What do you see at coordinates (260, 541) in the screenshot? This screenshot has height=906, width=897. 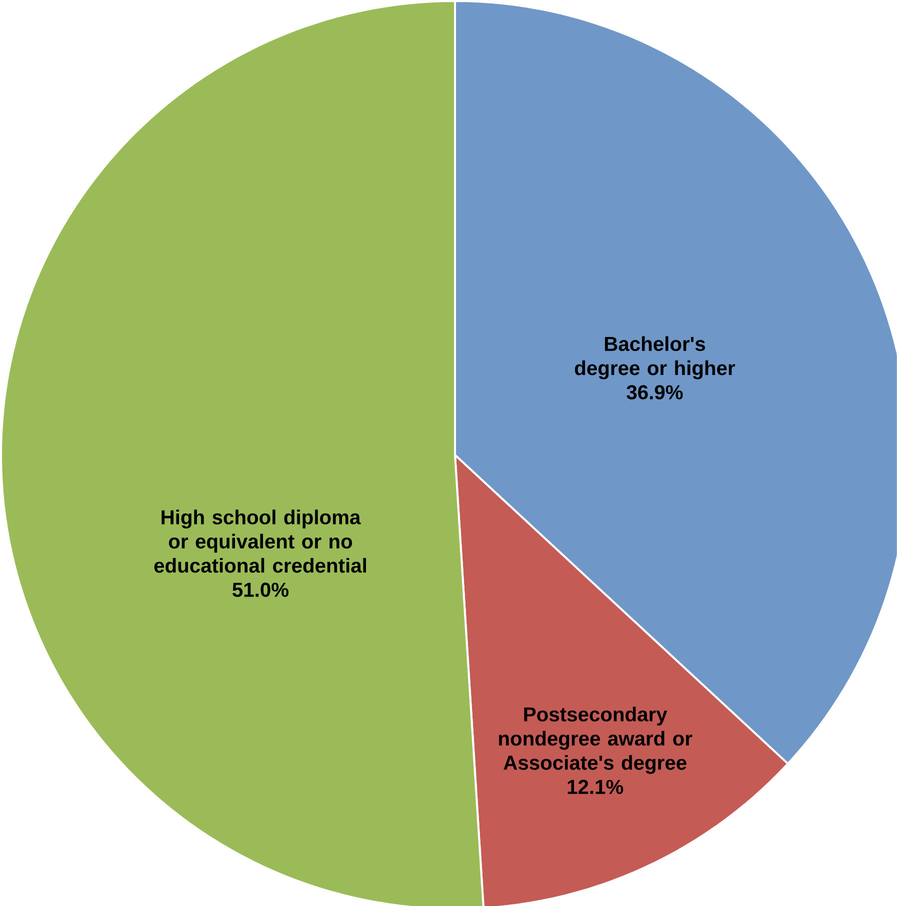 I see `slice-label: High school diploma or equivalent or no educational credential` at bounding box center [260, 541].